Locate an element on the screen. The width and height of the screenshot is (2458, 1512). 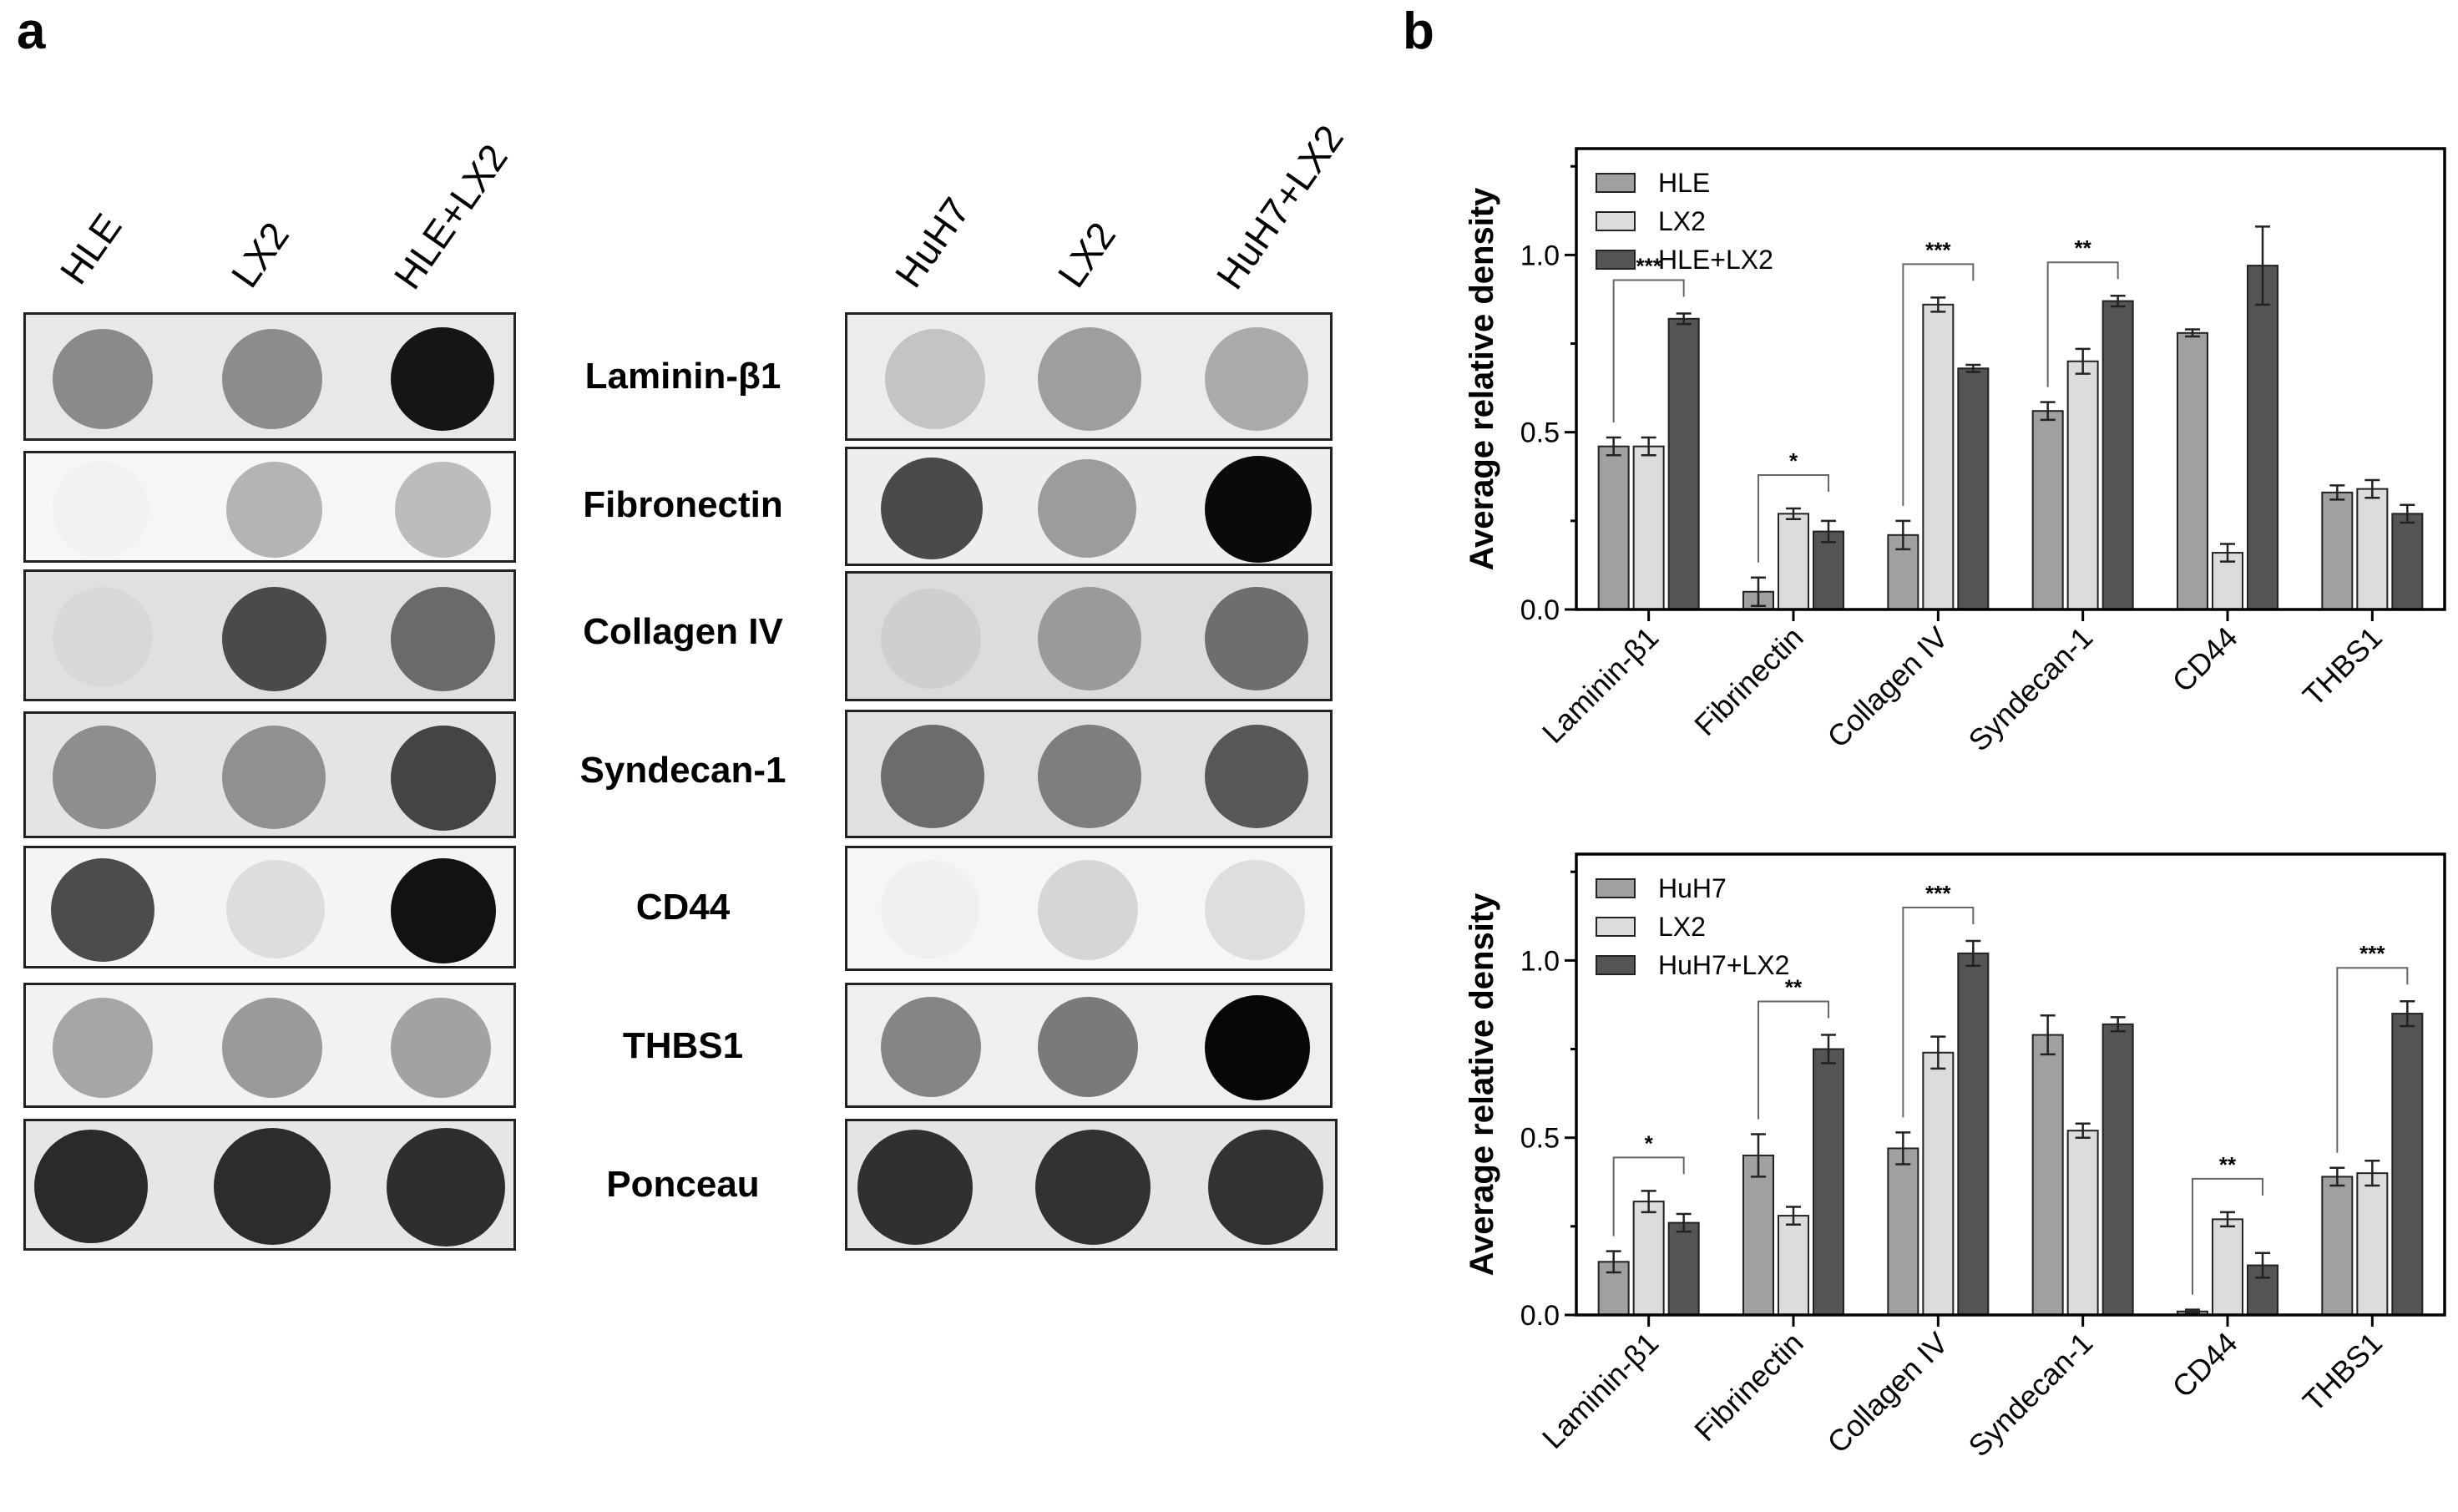
y-axis-label: Average relative density is located at coordinates (1482, 379).